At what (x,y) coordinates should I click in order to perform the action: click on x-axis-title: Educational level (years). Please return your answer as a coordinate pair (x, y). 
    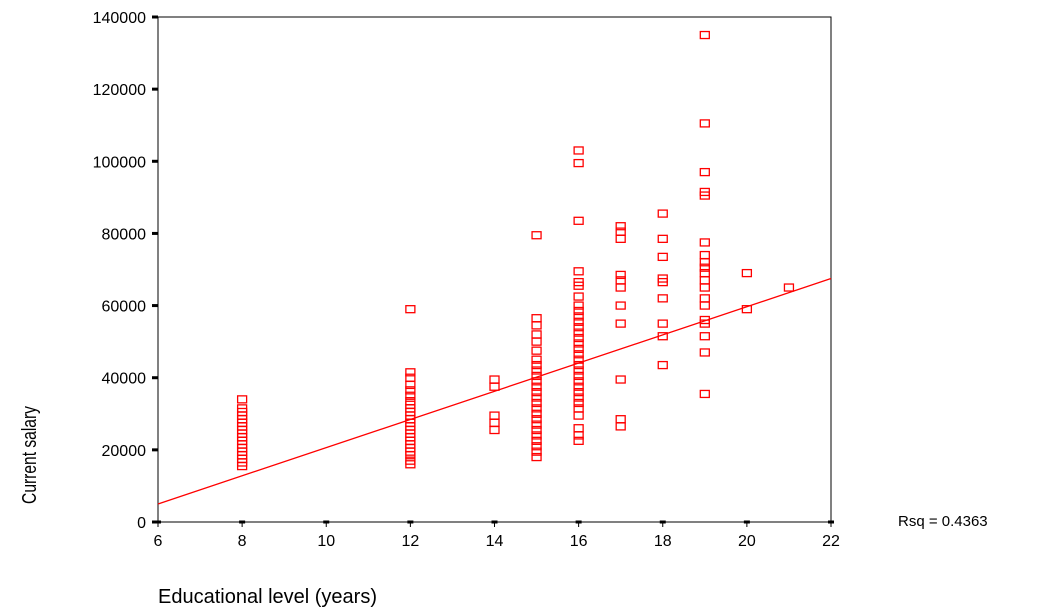
    Looking at the image, I should click on (267, 597).